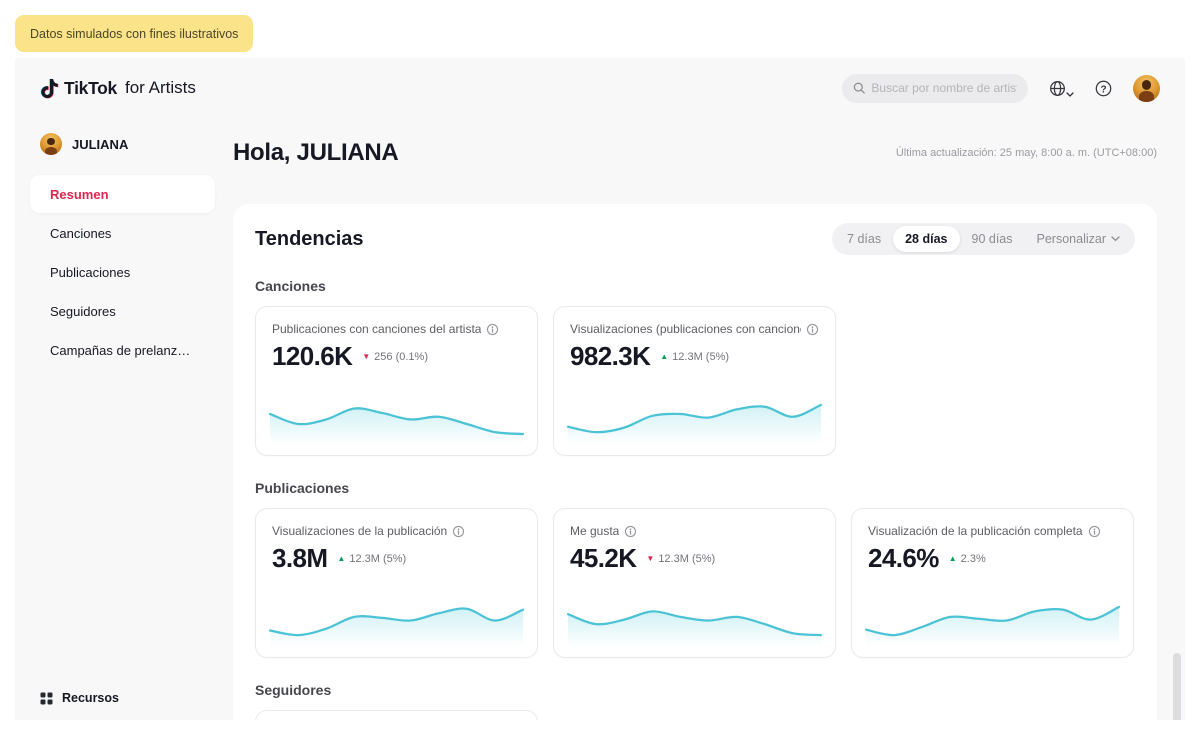 The image size is (1200, 735). What do you see at coordinates (973, 558) in the screenshot?
I see `metric-delta-text: 2.3%` at bounding box center [973, 558].